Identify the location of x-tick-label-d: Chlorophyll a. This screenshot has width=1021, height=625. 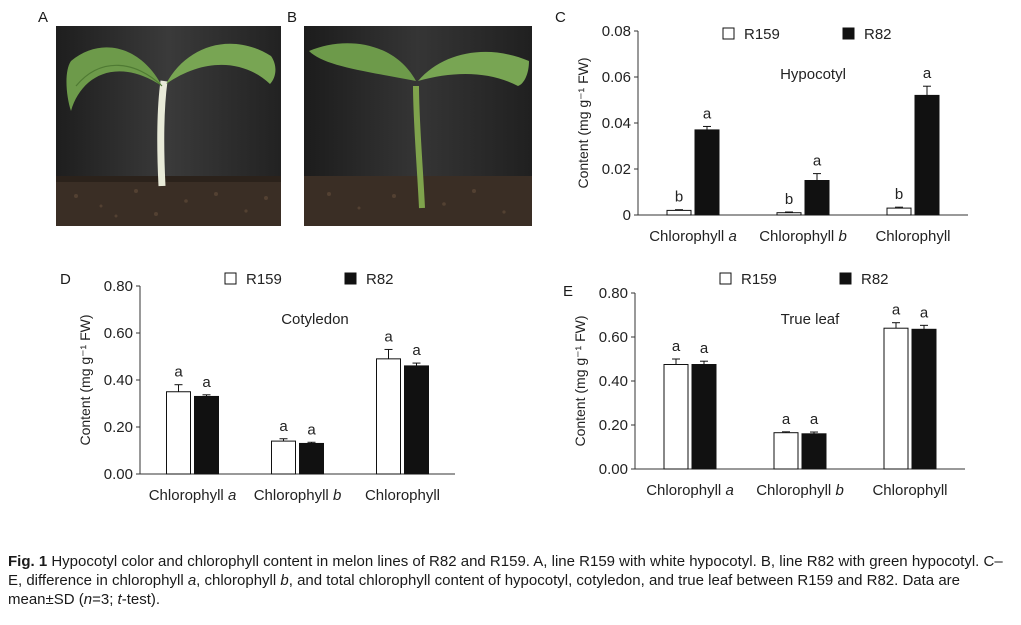
(193, 495).